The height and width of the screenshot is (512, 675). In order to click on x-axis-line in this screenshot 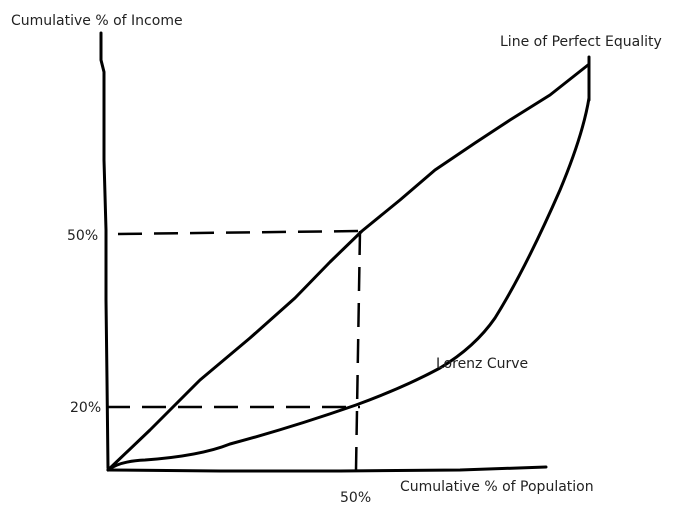, I will do `click(327, 469)`.